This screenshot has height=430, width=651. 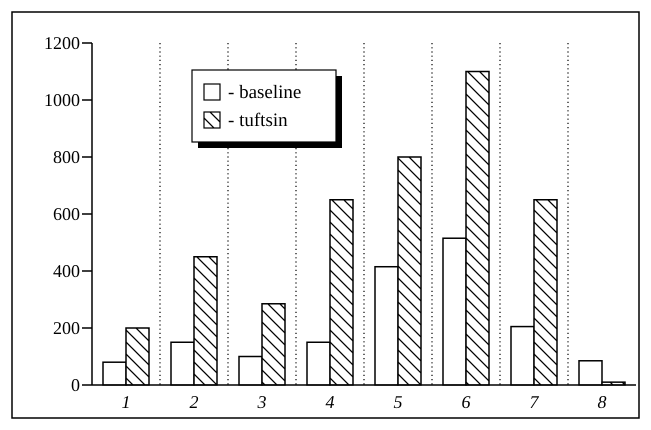 I want to click on legend-label: - tuftsin, so click(x=258, y=120).